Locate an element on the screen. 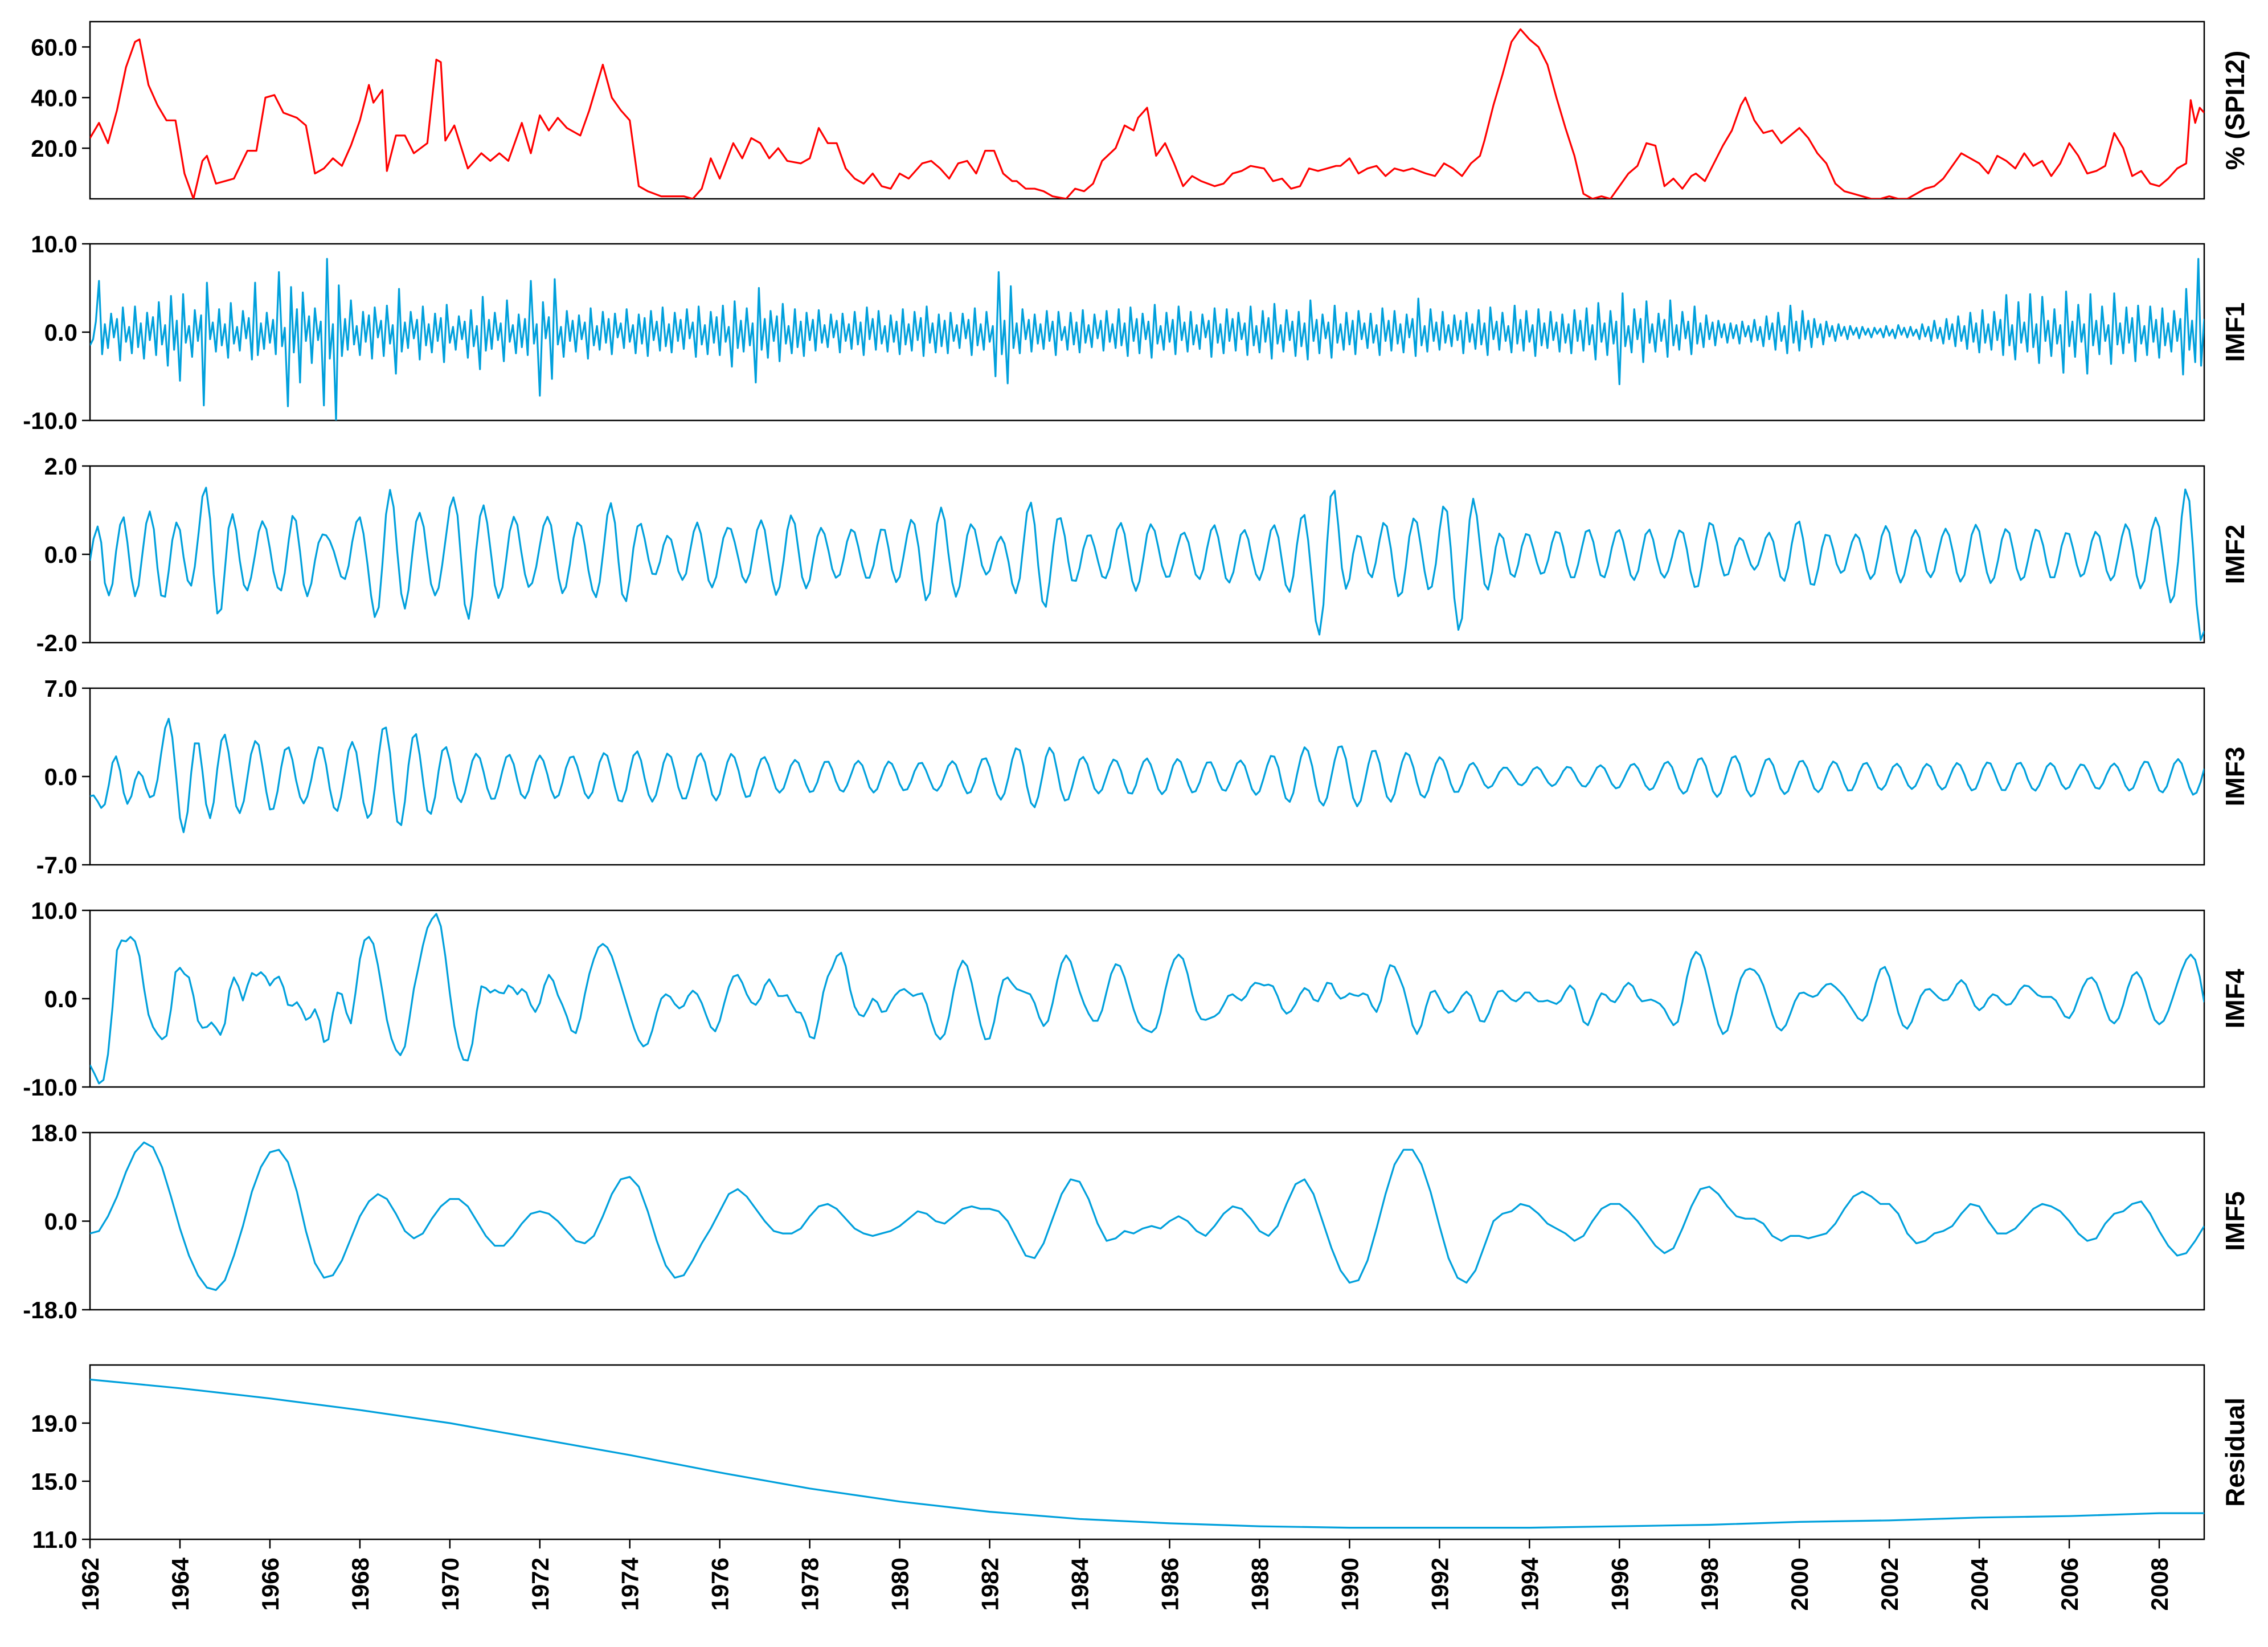  panel-3: -2.0 0.0 2.0 IMF2 is located at coordinates (1143, 555).